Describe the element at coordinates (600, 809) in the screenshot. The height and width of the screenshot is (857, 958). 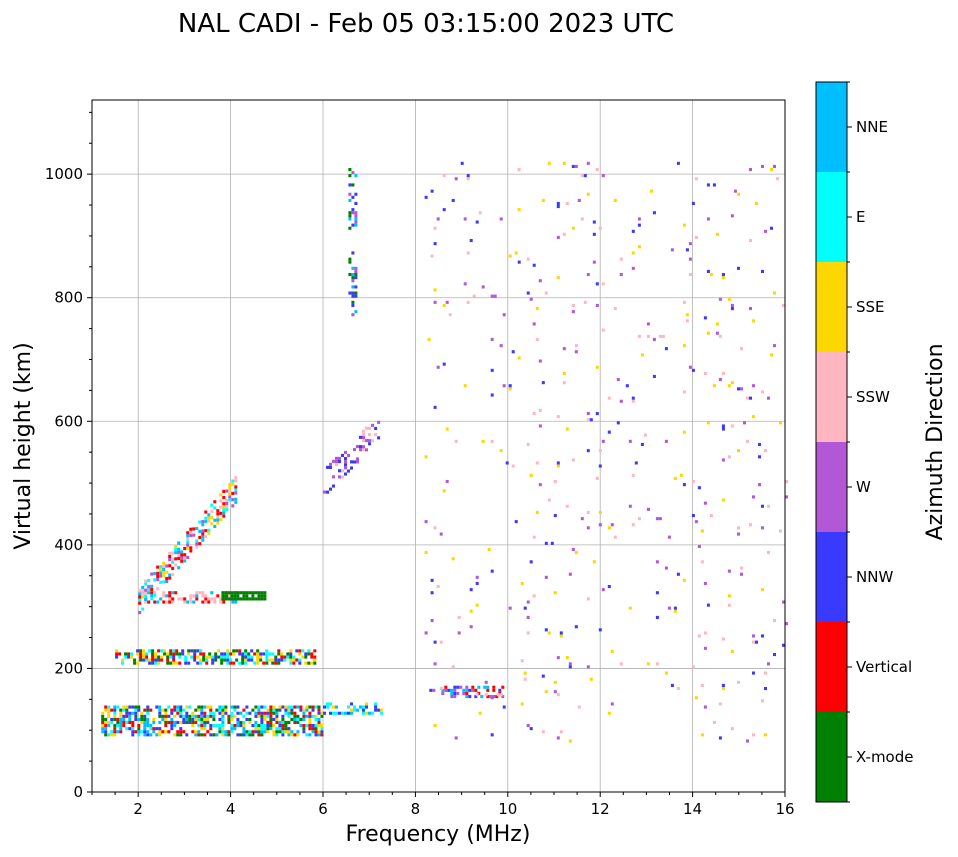
I see `x-tick-label: 12` at that location.